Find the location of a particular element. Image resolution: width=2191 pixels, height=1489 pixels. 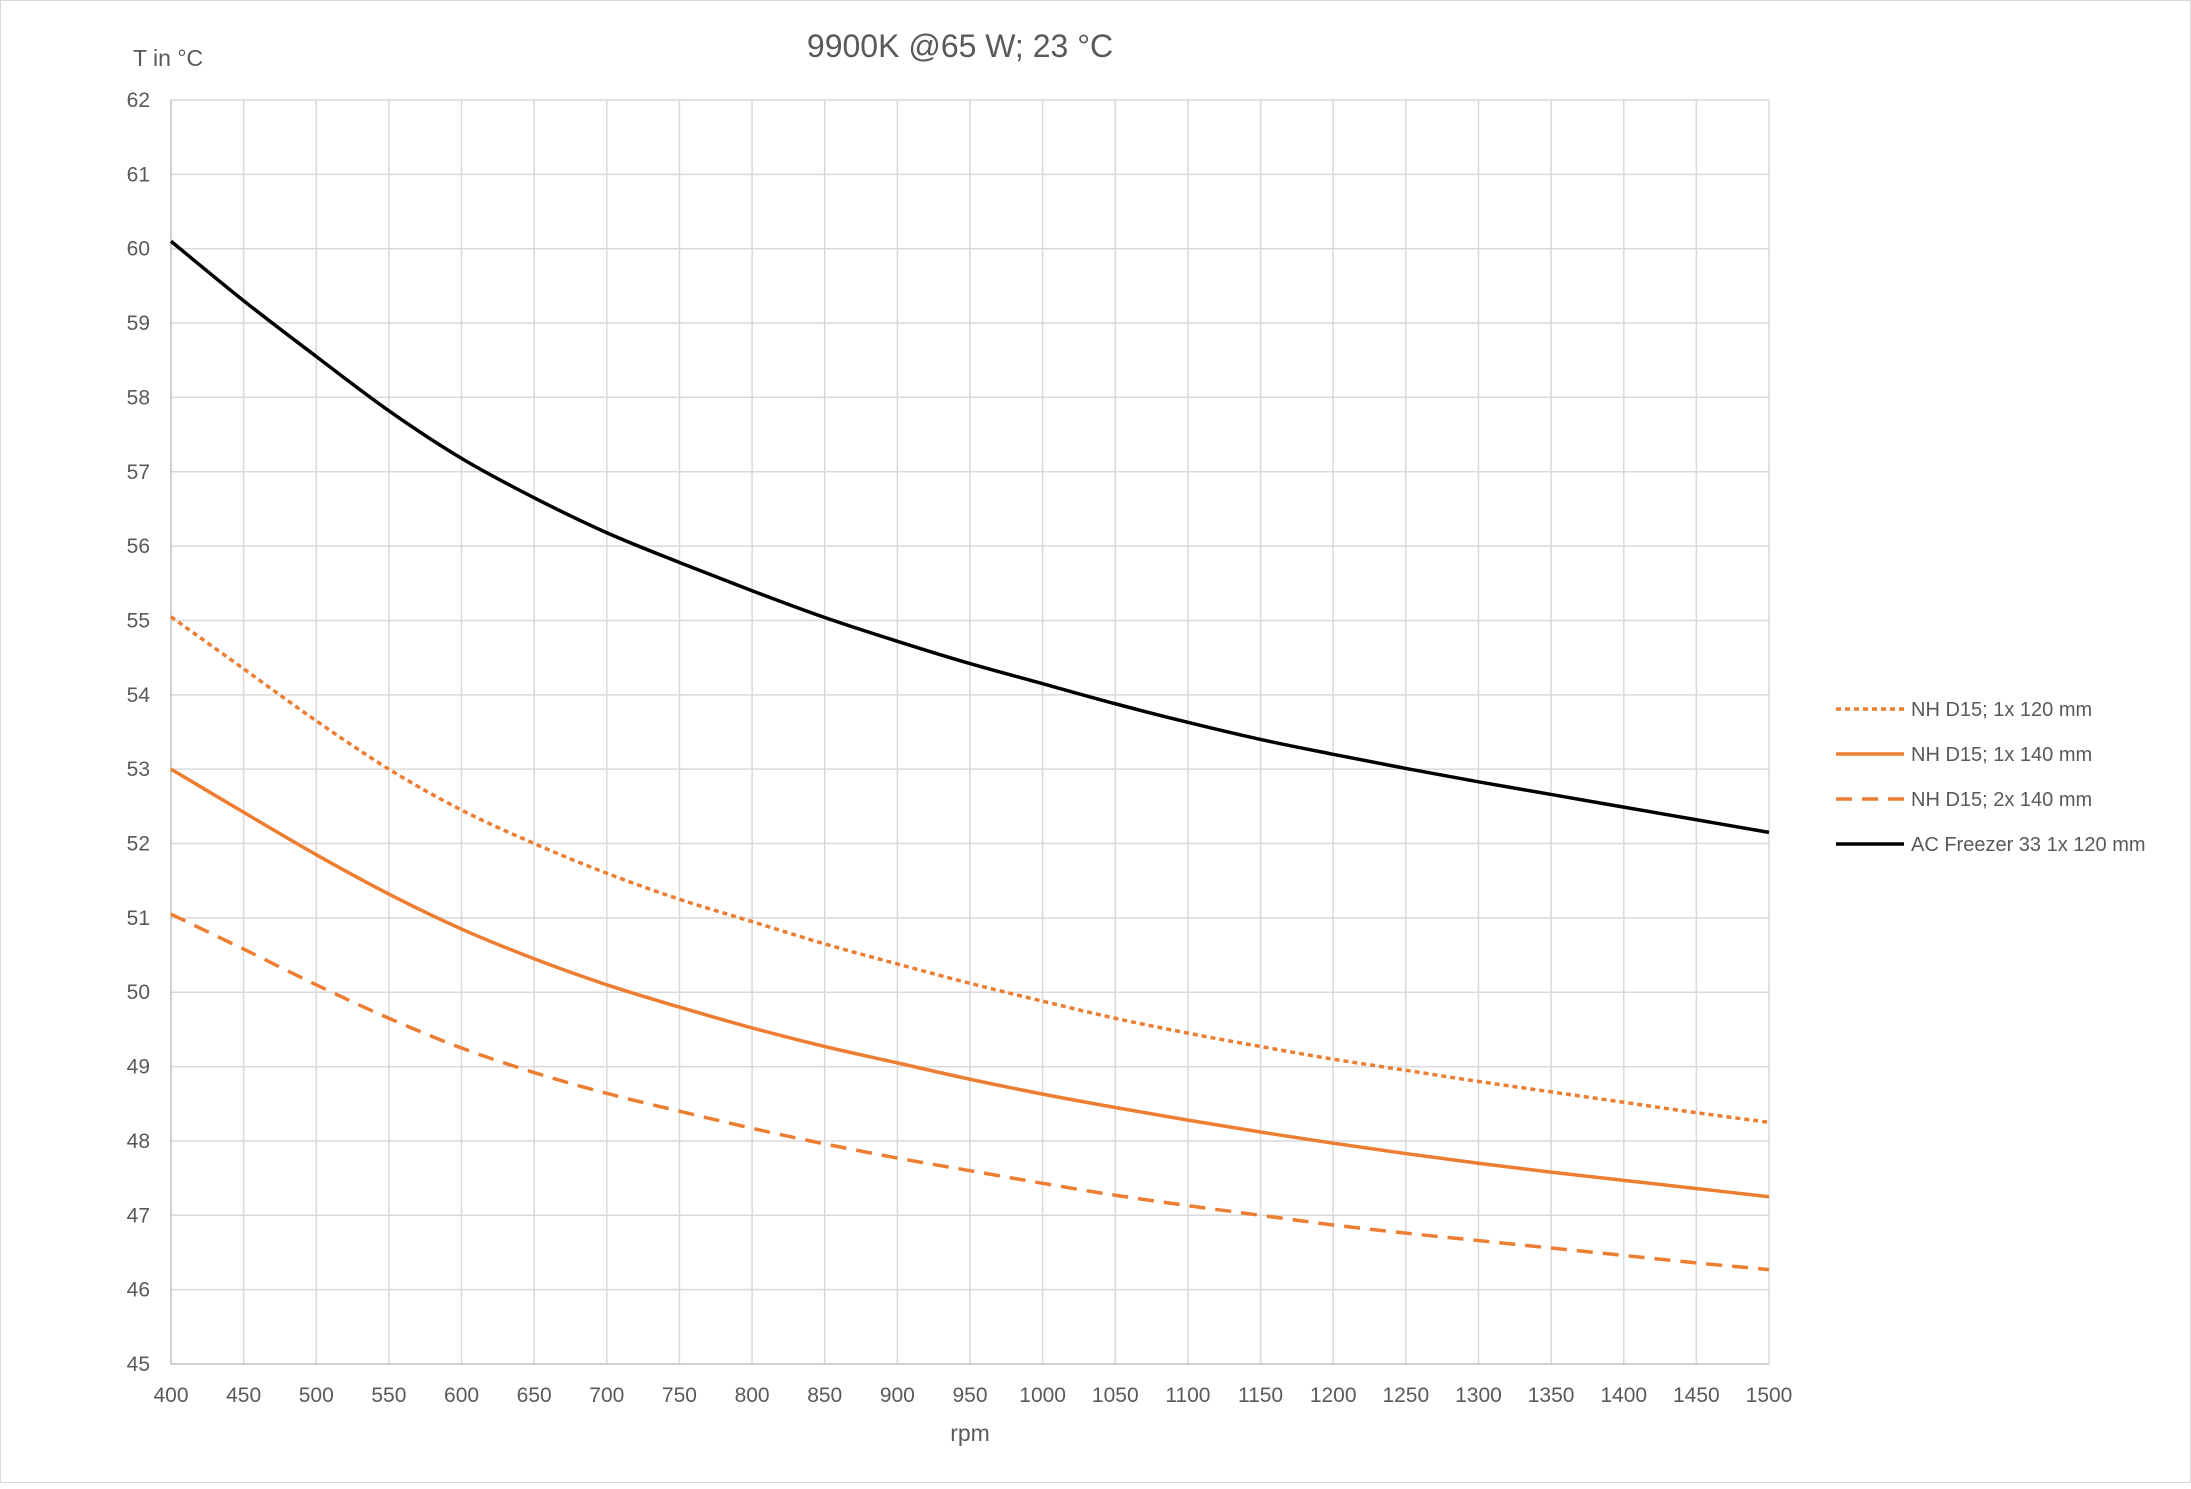

y-tick-label: 46 is located at coordinates (138, 1290).